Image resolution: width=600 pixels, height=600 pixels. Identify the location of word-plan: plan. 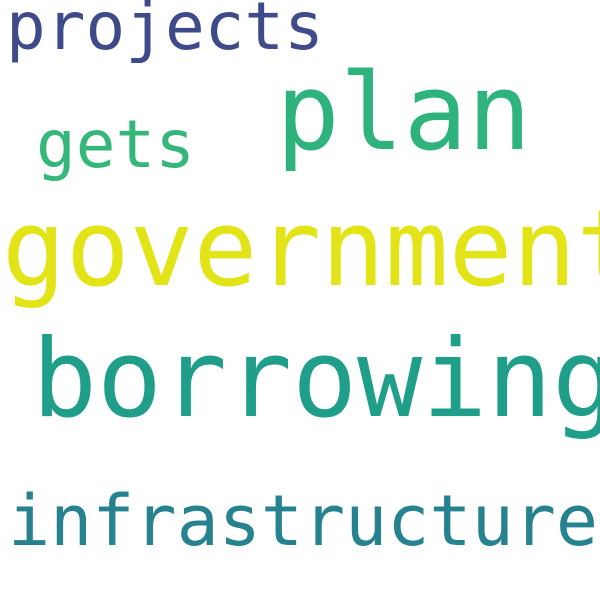
(404, 112).